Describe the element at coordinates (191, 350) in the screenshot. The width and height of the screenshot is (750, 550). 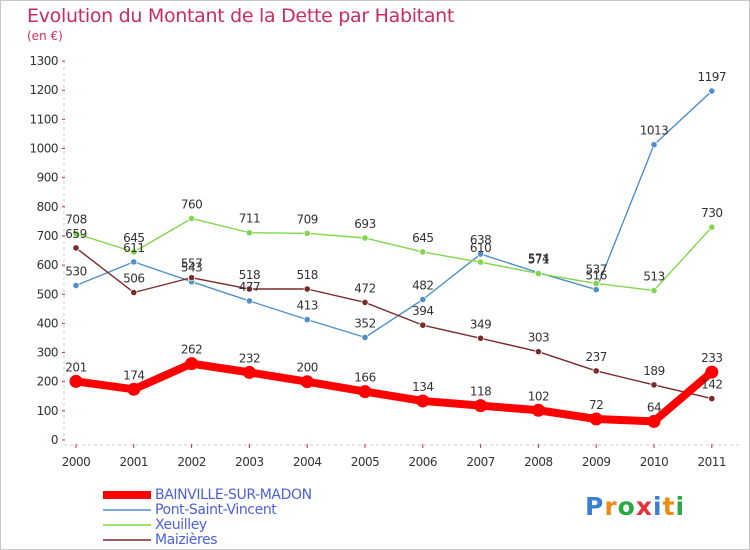
I see `data-label: 262` at that location.